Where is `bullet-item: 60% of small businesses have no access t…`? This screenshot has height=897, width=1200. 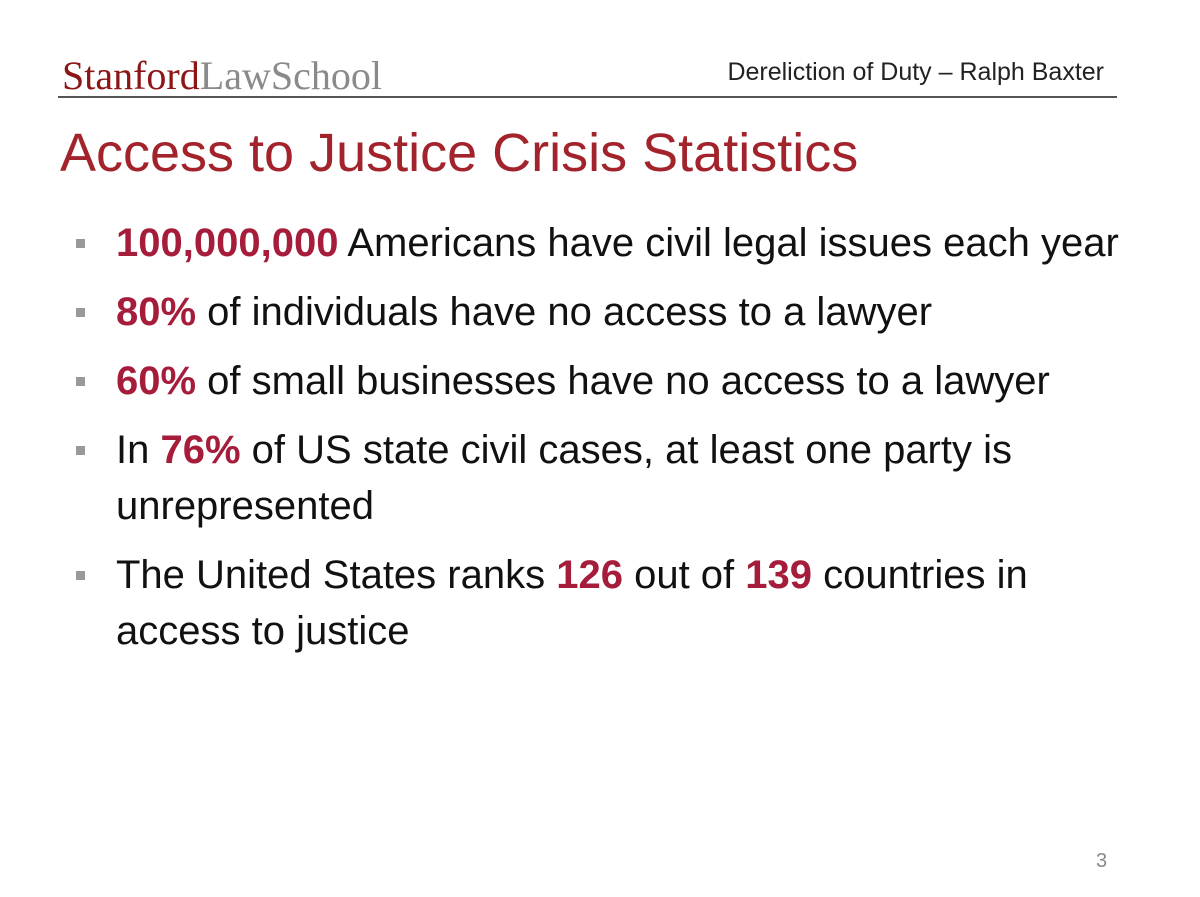
bullet-item: 60% of small businesses have no access t… is located at coordinates (602, 381).